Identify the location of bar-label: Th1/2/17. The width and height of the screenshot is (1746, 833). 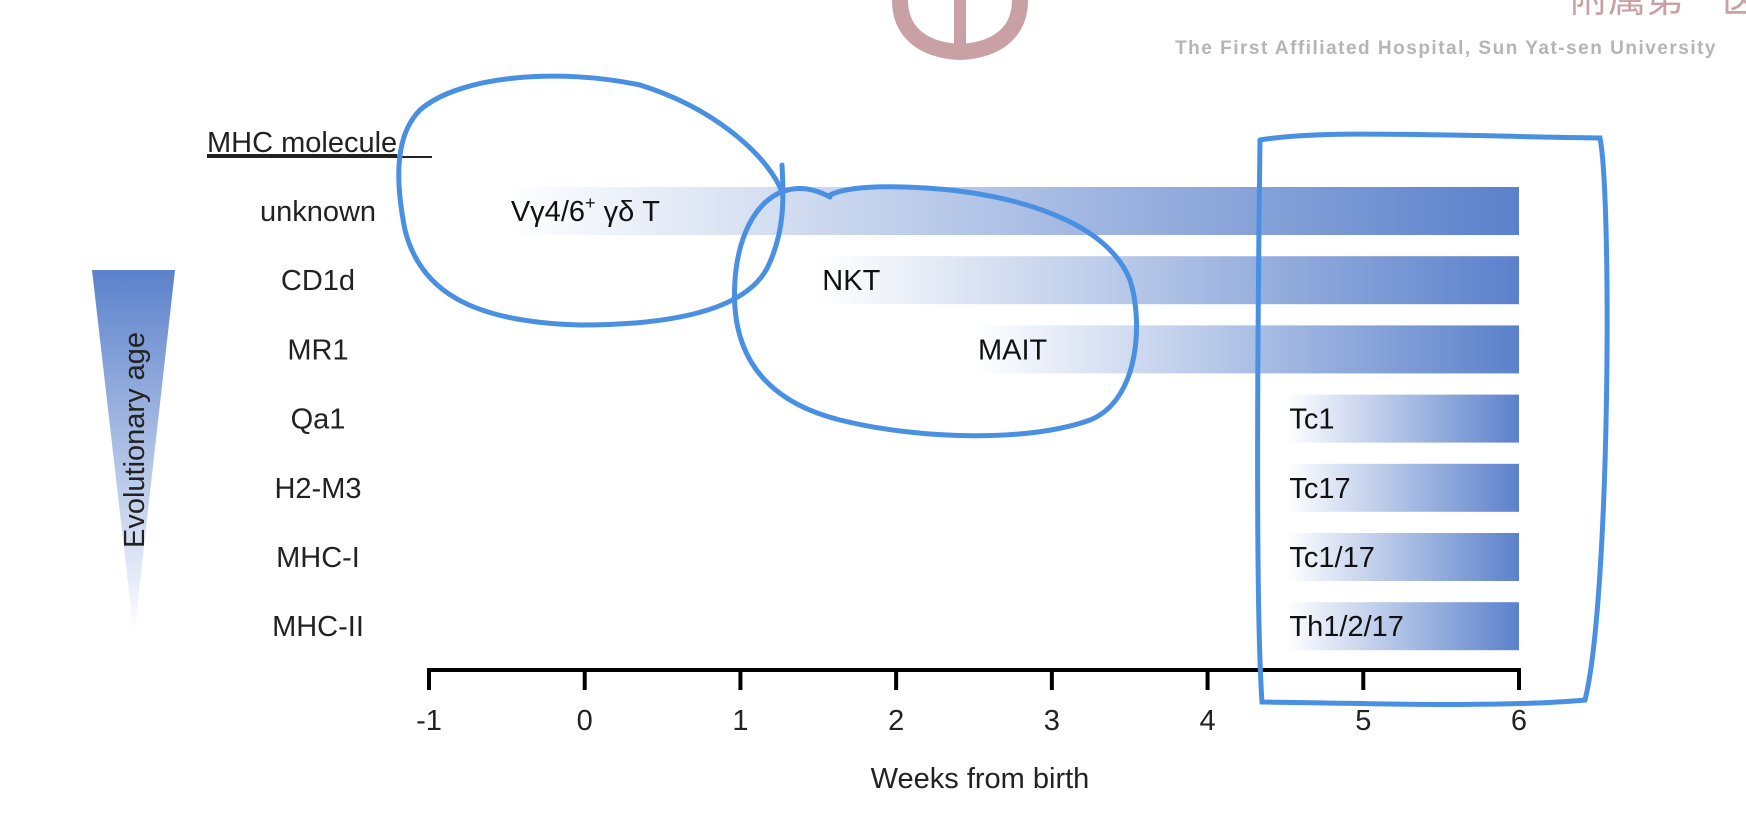
(1346, 627).